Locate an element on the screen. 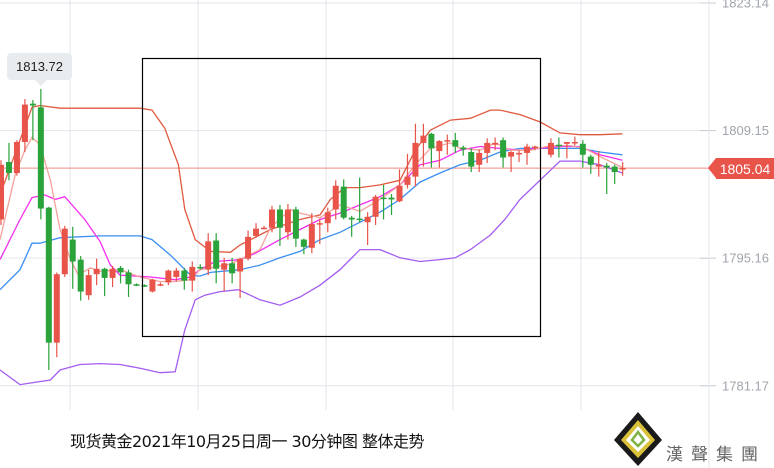 The image size is (774, 468). y-tick-label: 1823.14 is located at coordinates (745, 5).